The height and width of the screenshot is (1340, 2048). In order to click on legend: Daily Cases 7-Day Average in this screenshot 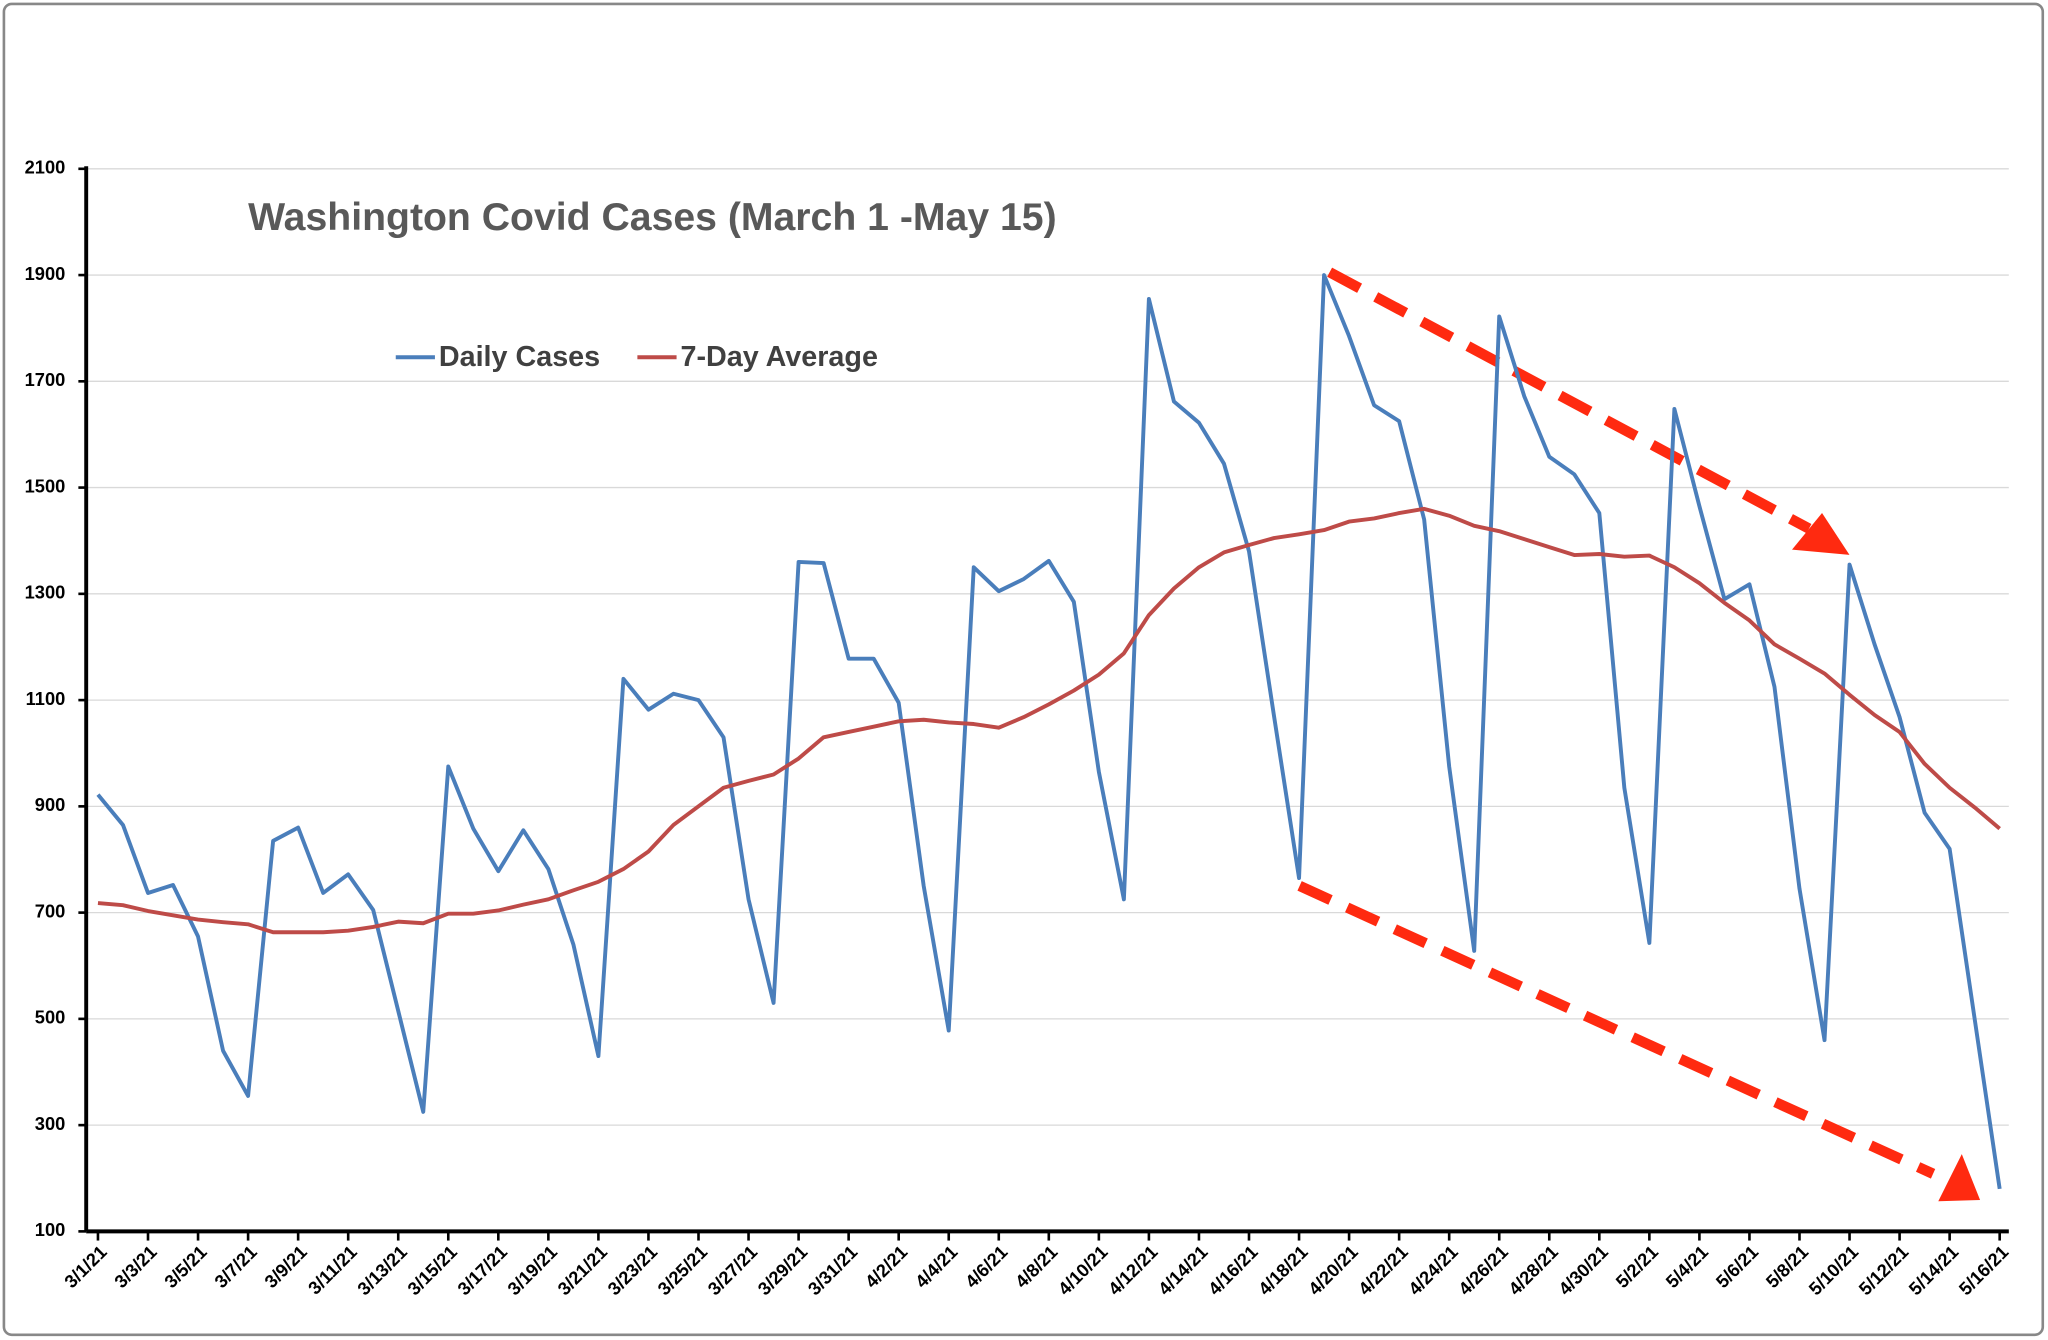, I will do `click(636, 357)`.